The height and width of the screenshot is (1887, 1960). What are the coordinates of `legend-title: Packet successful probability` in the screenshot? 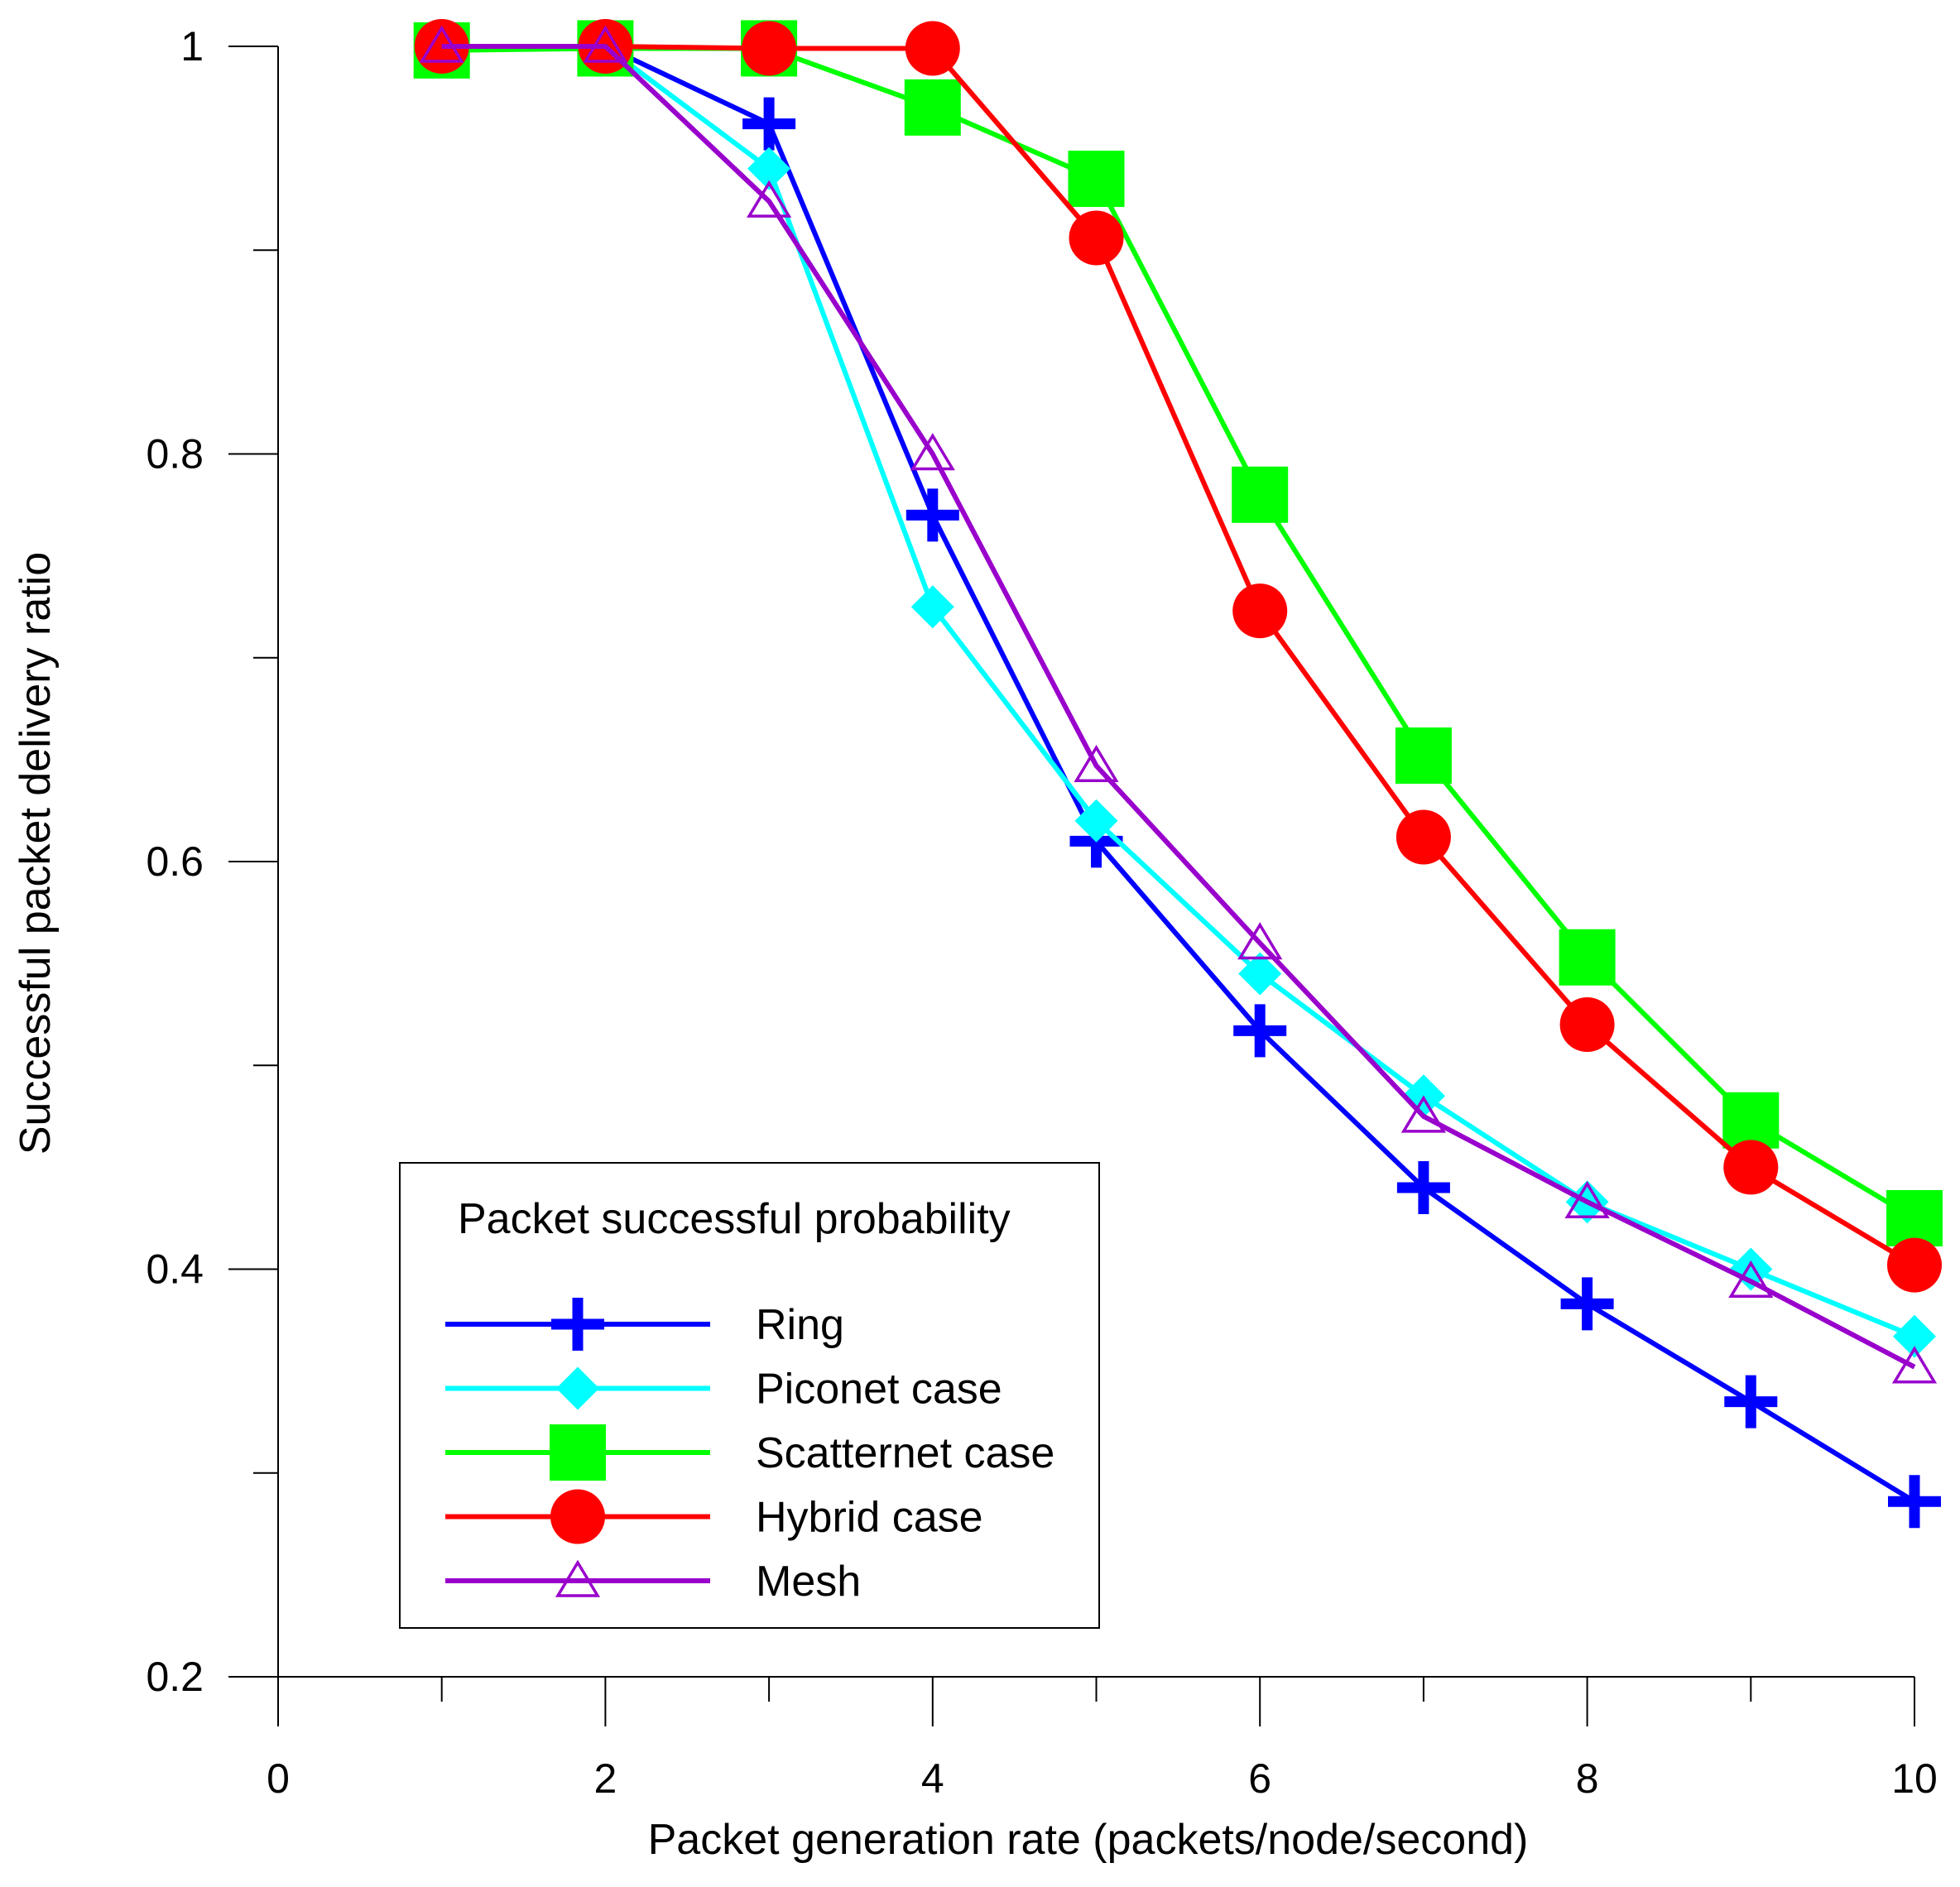 It's located at (735, 1219).